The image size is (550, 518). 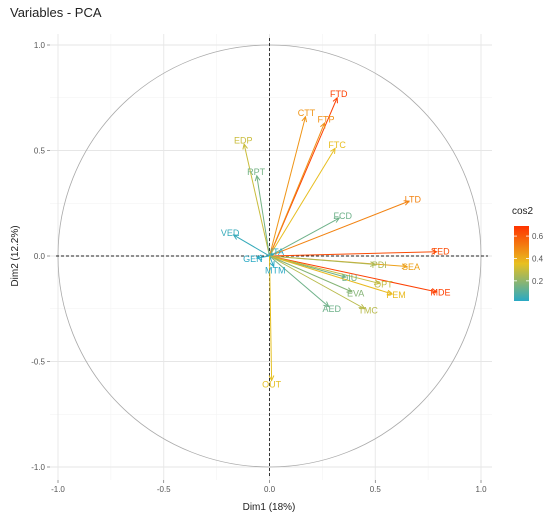 What do you see at coordinates (164, 489) in the screenshot?
I see `x-tick-label: -0.5` at bounding box center [164, 489].